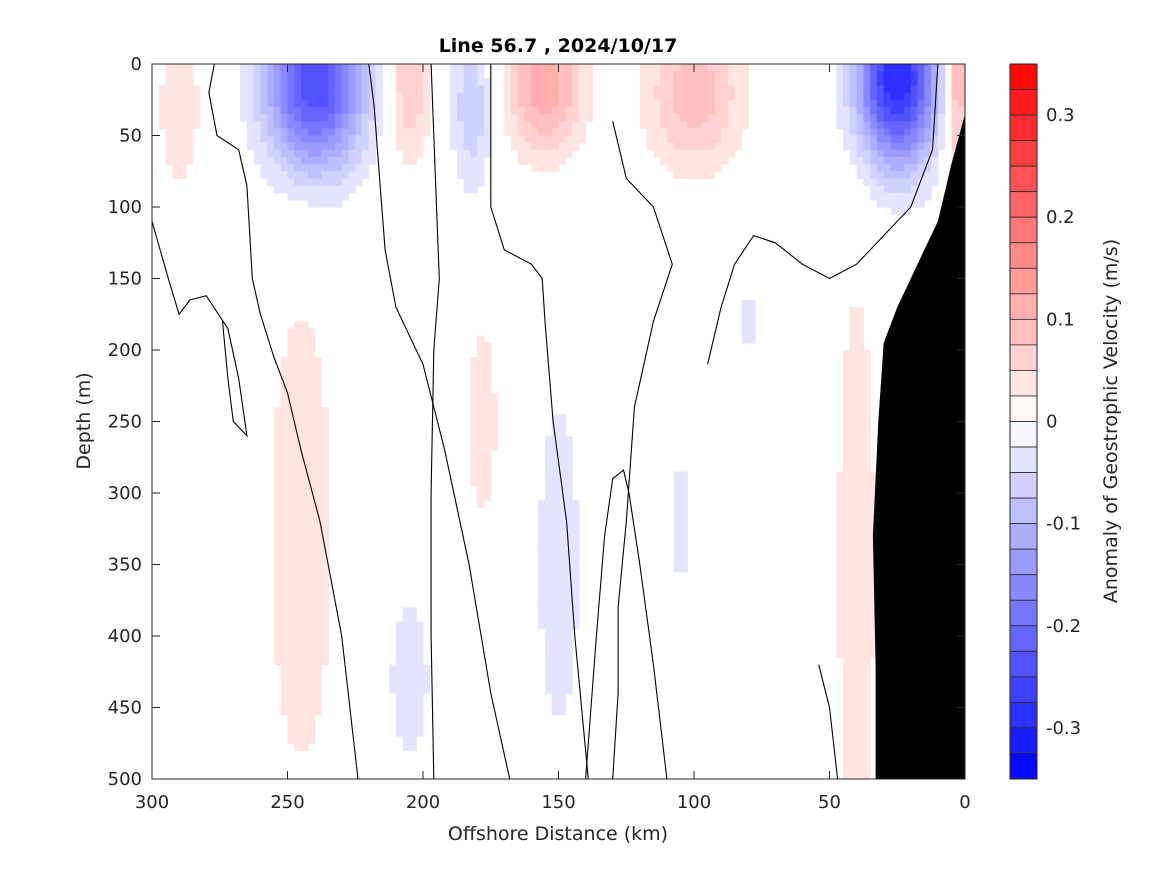  Describe the element at coordinates (1060, 217) in the screenshot. I see `colorbar-tick-label: 0.2` at that location.